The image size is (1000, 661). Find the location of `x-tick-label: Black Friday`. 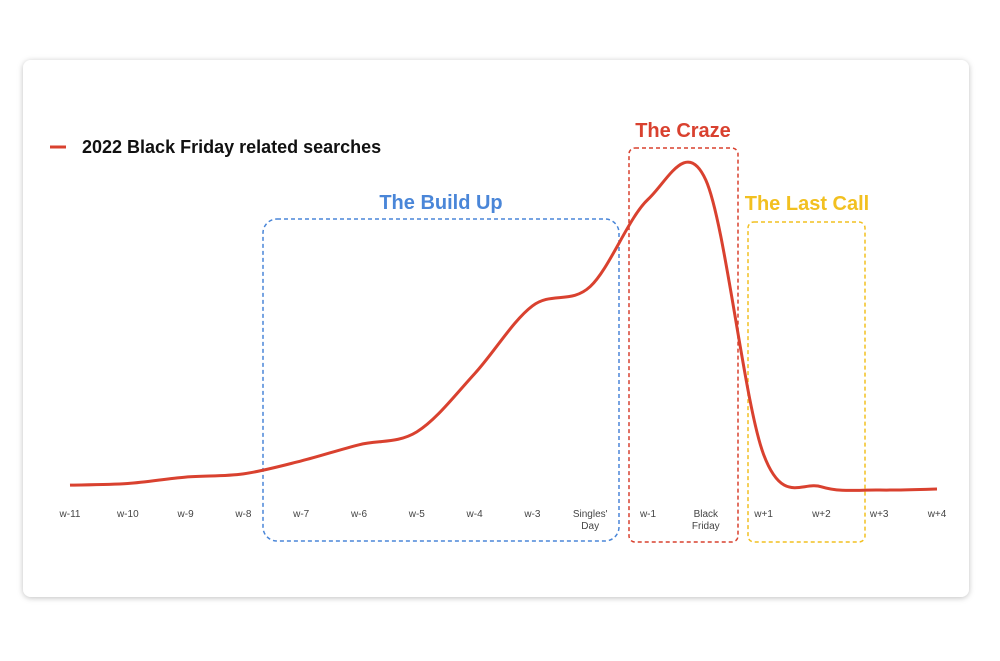

x-tick-label: Black Friday is located at coordinates (705, 520).